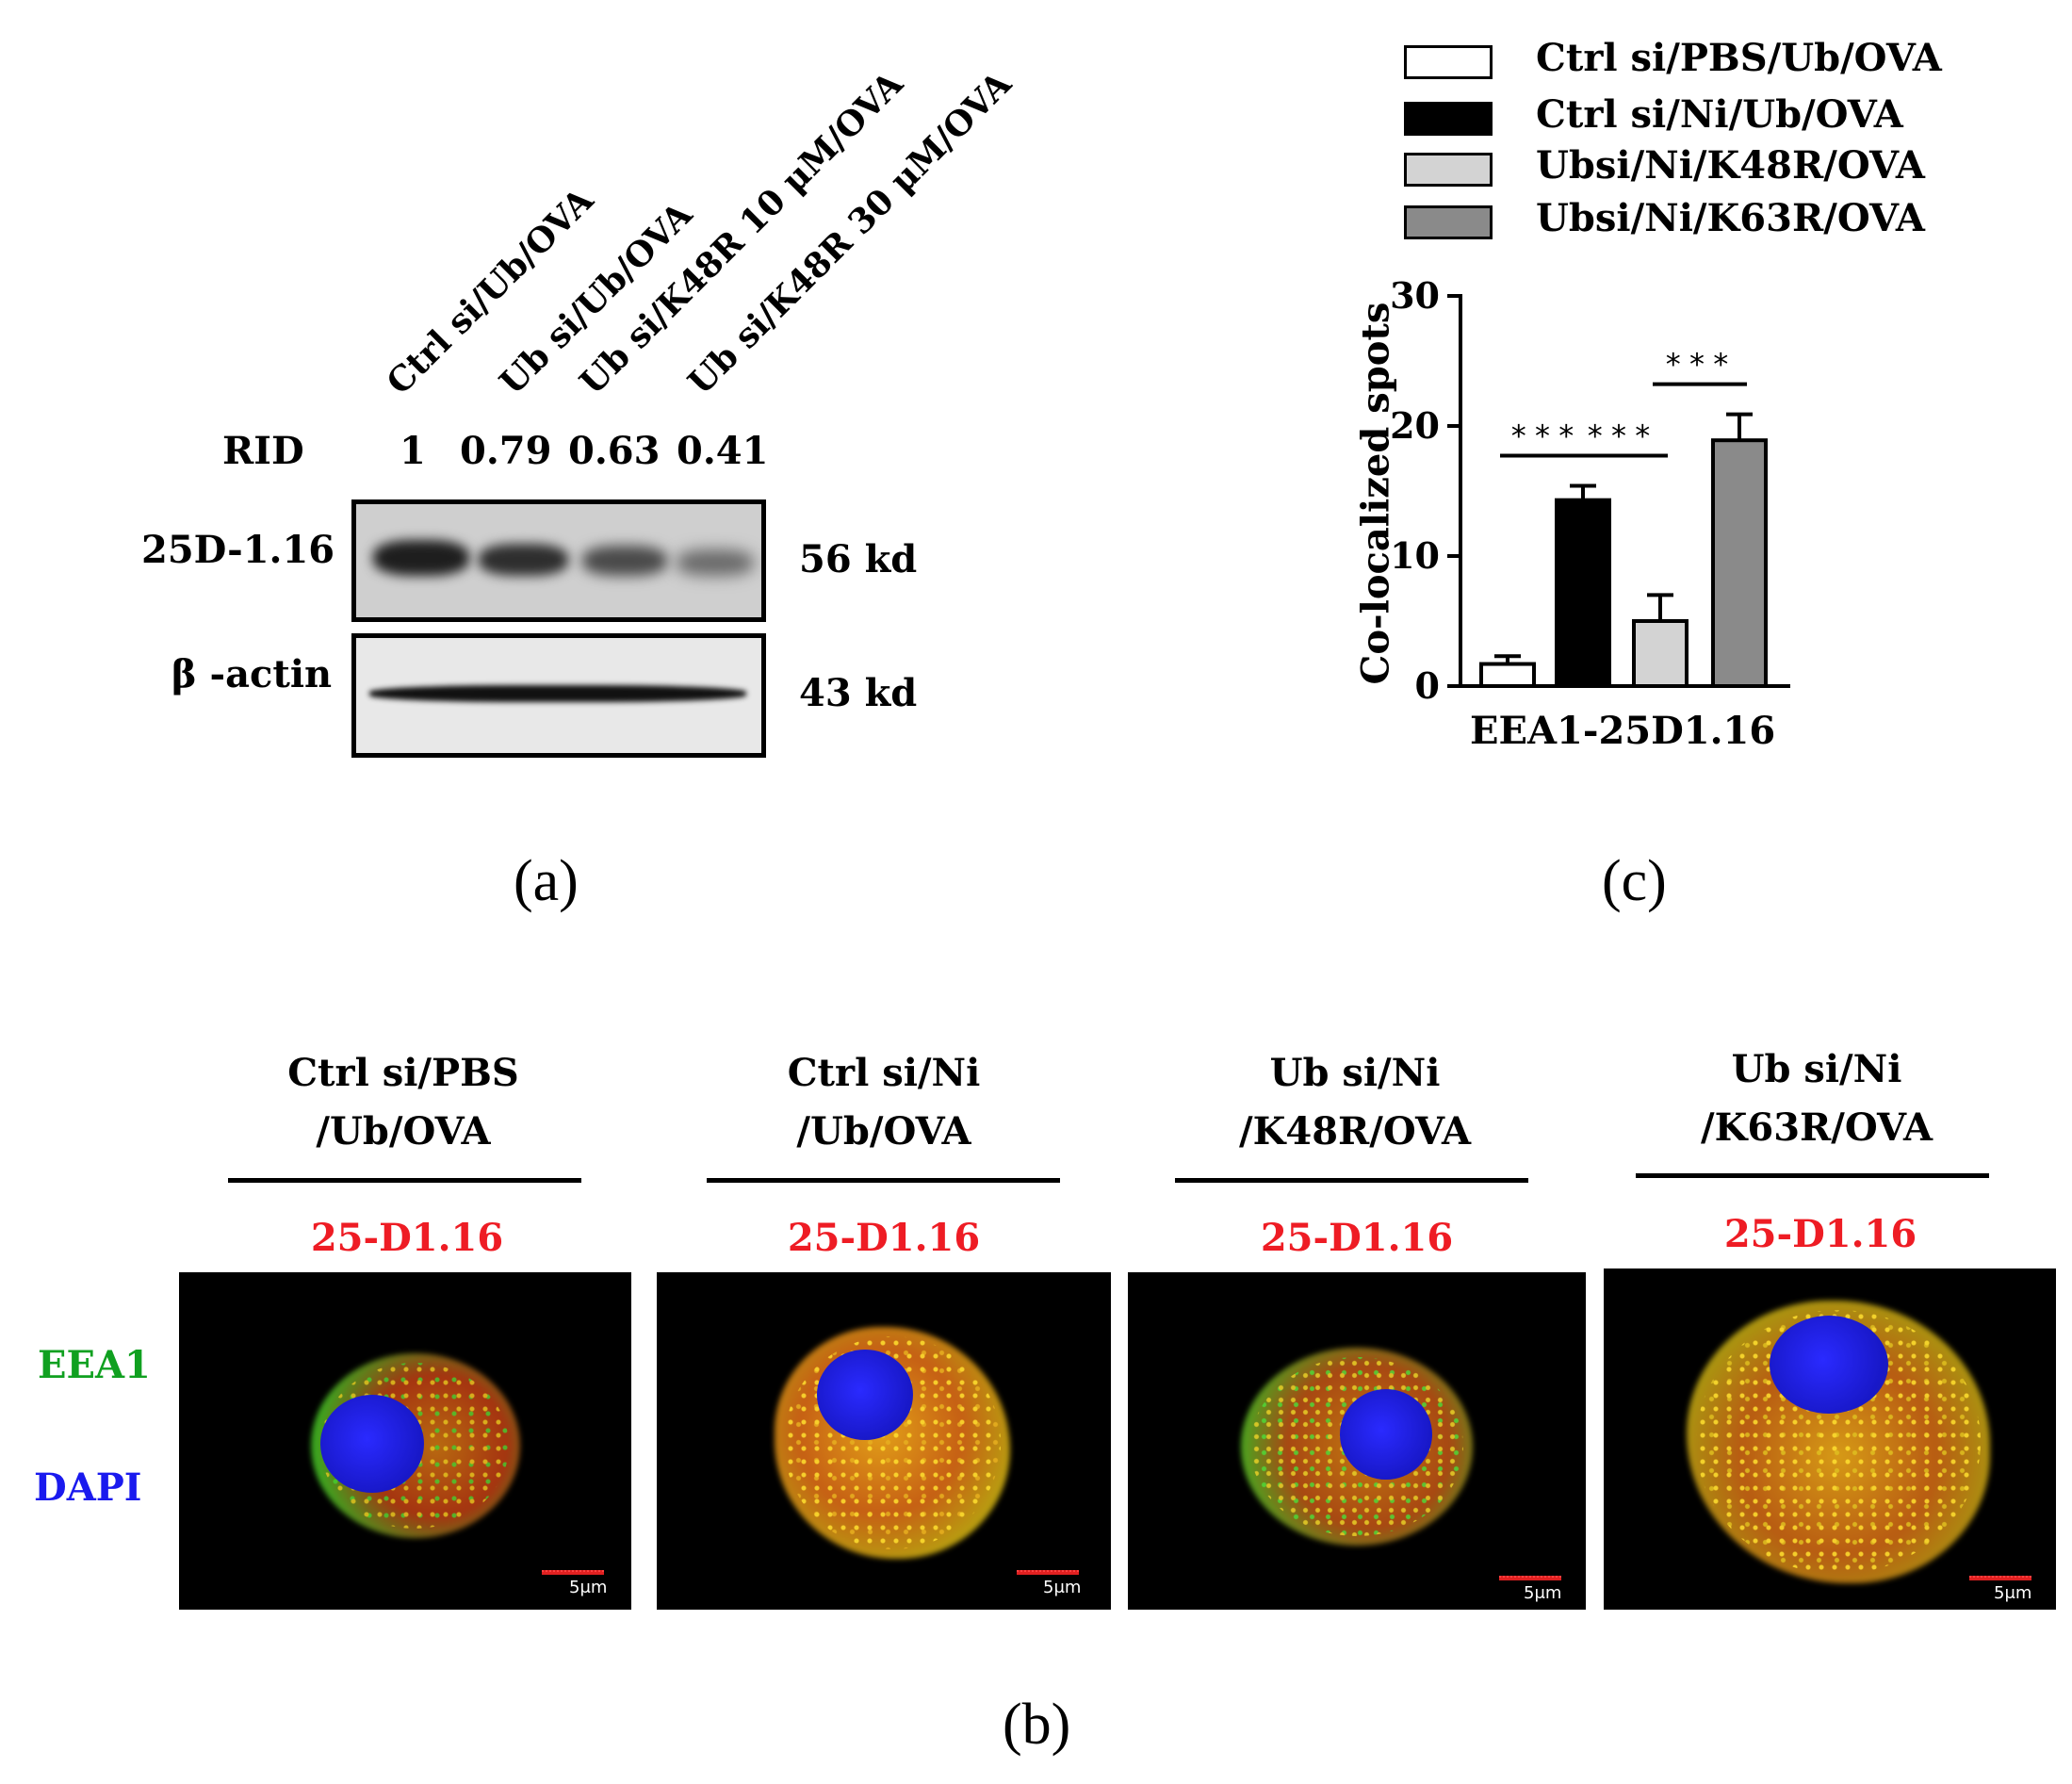 The width and height of the screenshot is (2072, 1784). I want to click on rid-value-1: 1, so click(413, 451).